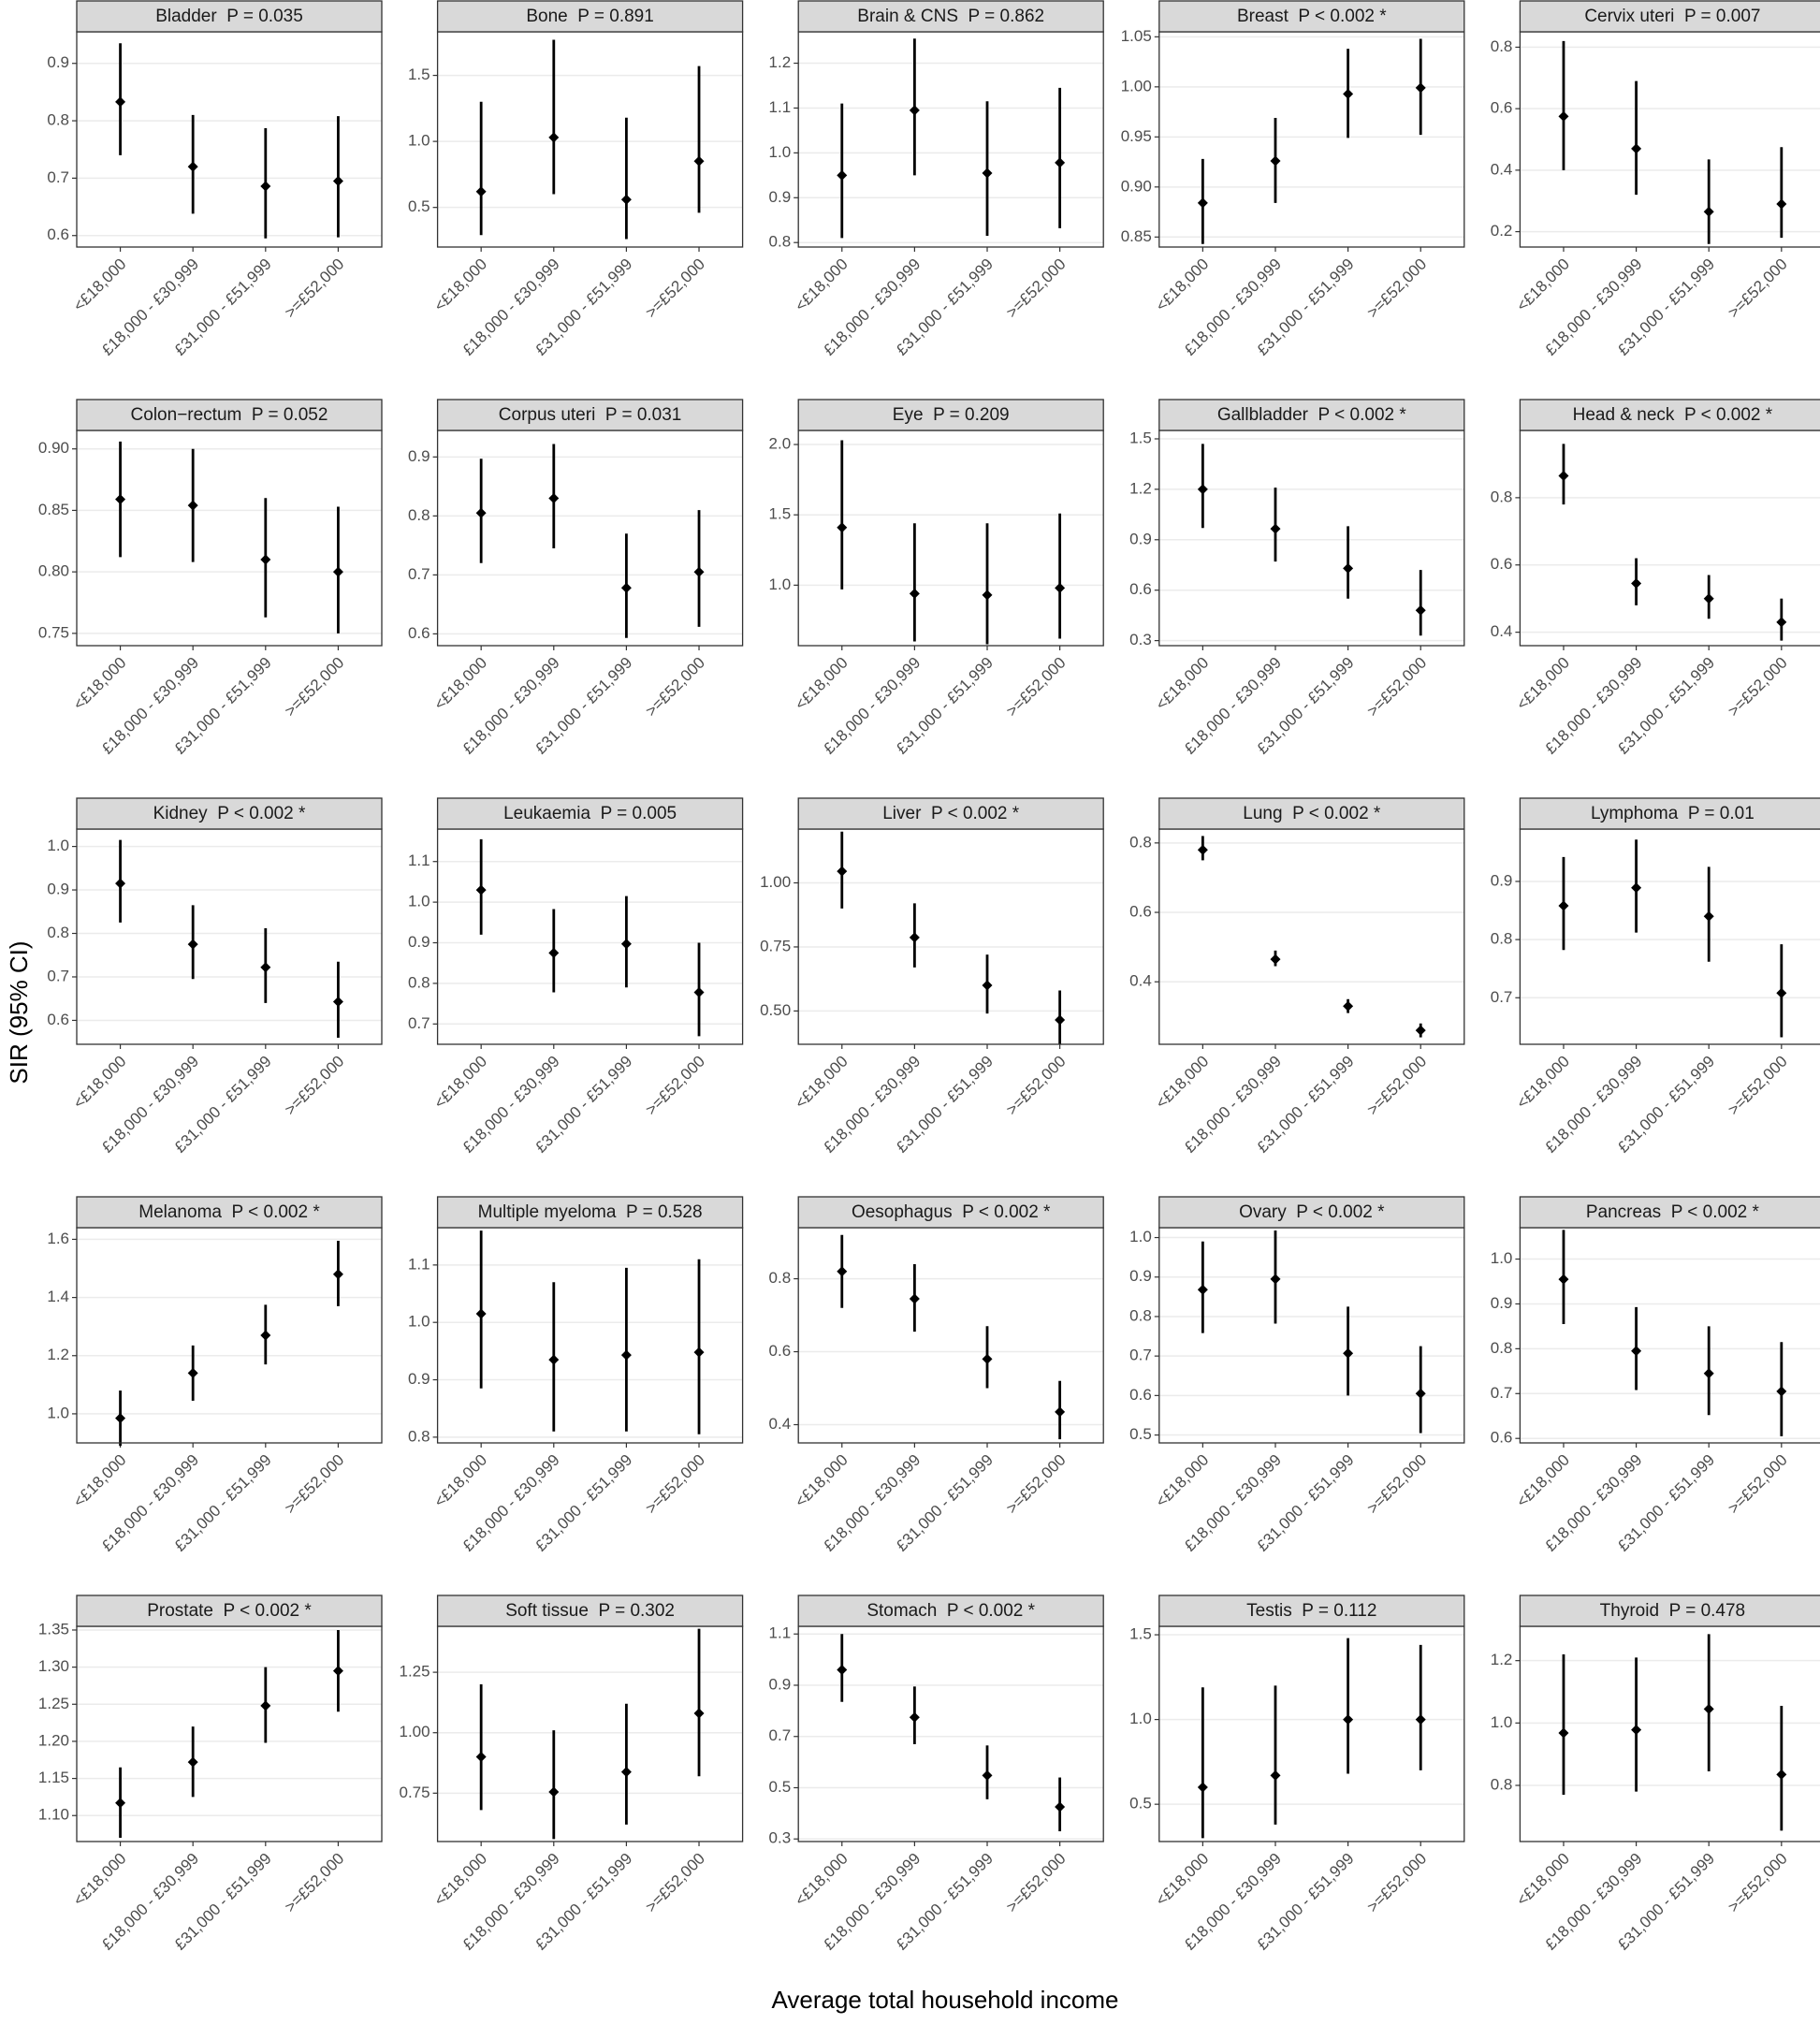 The width and height of the screenshot is (1820, 2024). Describe the element at coordinates (951, 1212) in the screenshot. I see `panel-title: Oesophagus P < 0.002 *` at that location.